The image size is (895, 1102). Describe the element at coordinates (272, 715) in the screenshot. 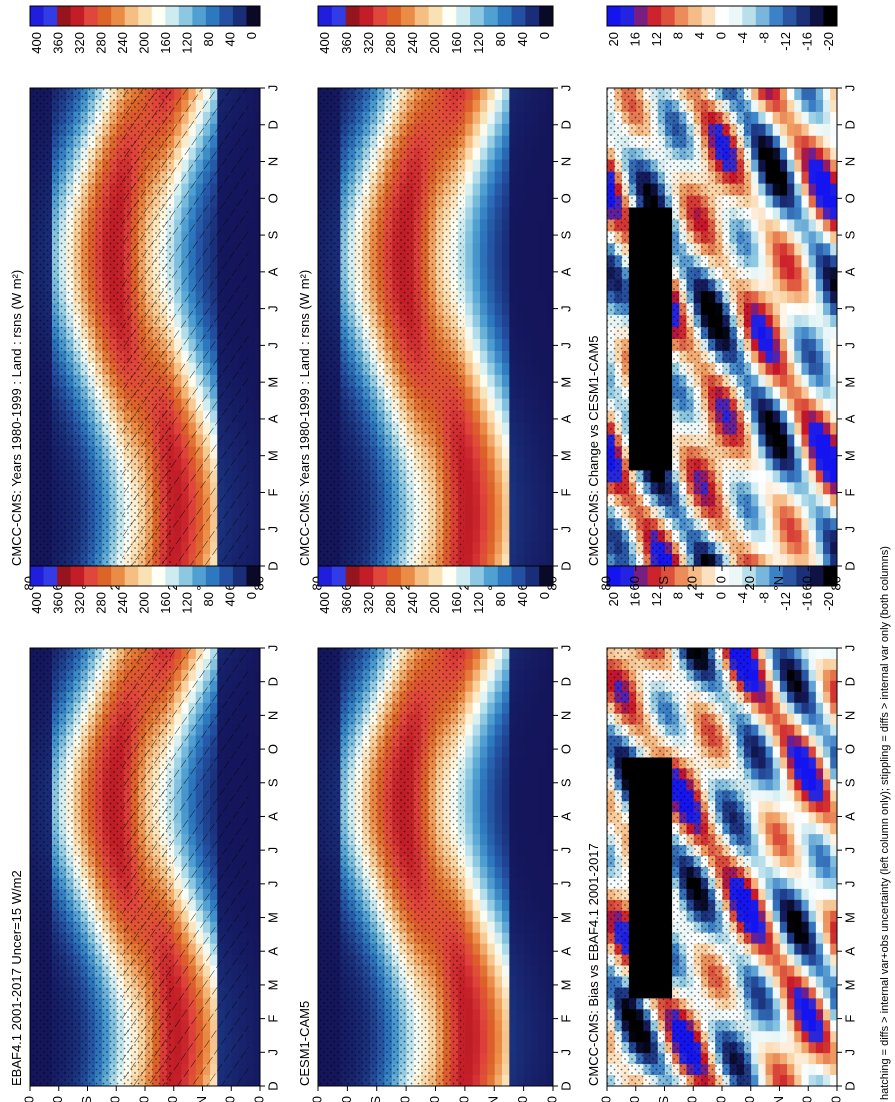

I see `month-tick-label: N` at that location.